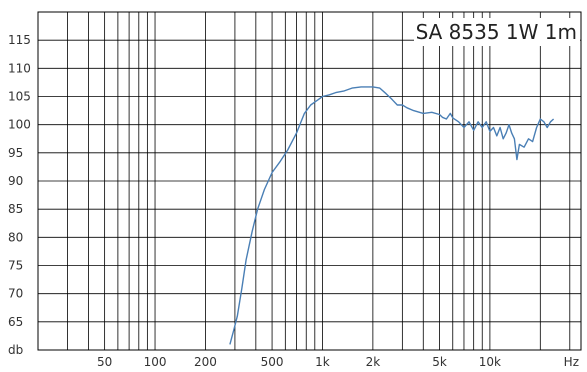 This screenshot has width=587, height=372. Describe the element at coordinates (15, 181) in the screenshot. I see `y-tick-label: 90` at that location.